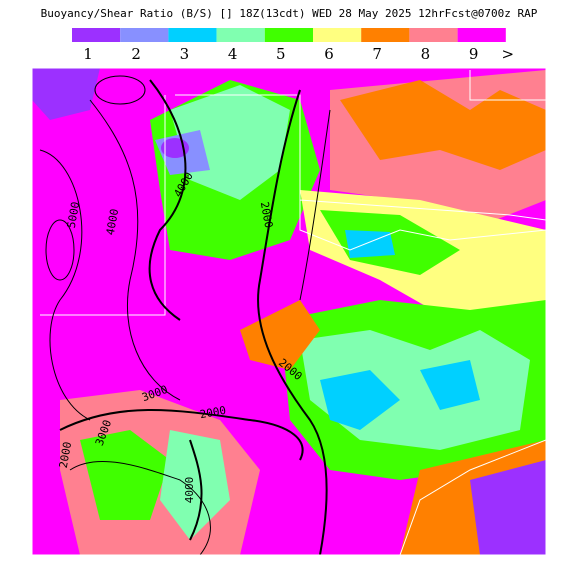 The width and height of the screenshot is (579, 579). What do you see at coordinates (185, 54) in the screenshot?
I see `legend-label: 3` at bounding box center [185, 54].